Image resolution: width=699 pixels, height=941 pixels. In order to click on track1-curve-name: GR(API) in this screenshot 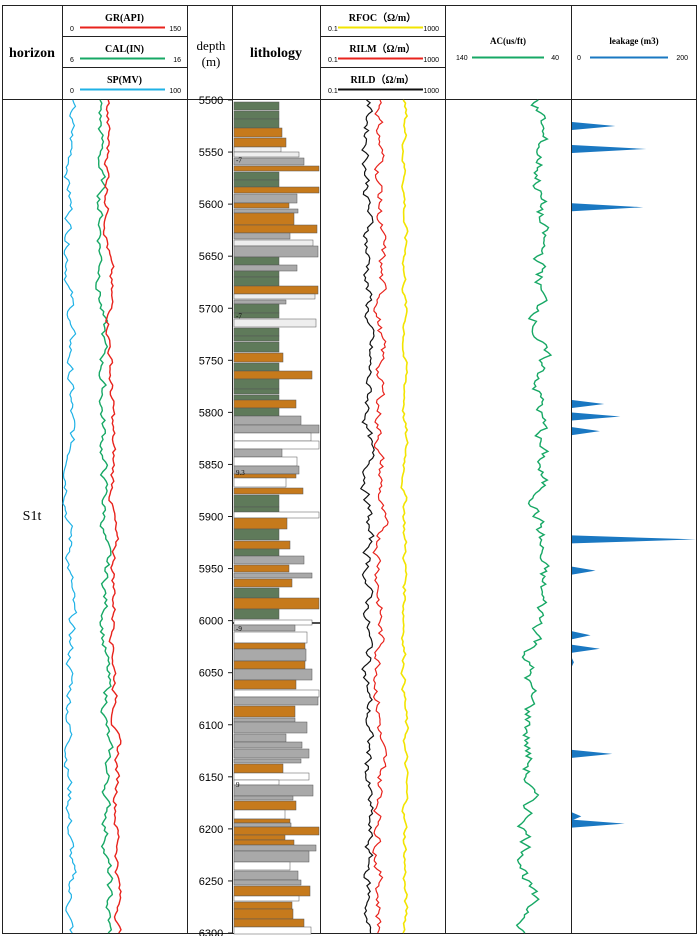, I will do `click(124, 18)`.